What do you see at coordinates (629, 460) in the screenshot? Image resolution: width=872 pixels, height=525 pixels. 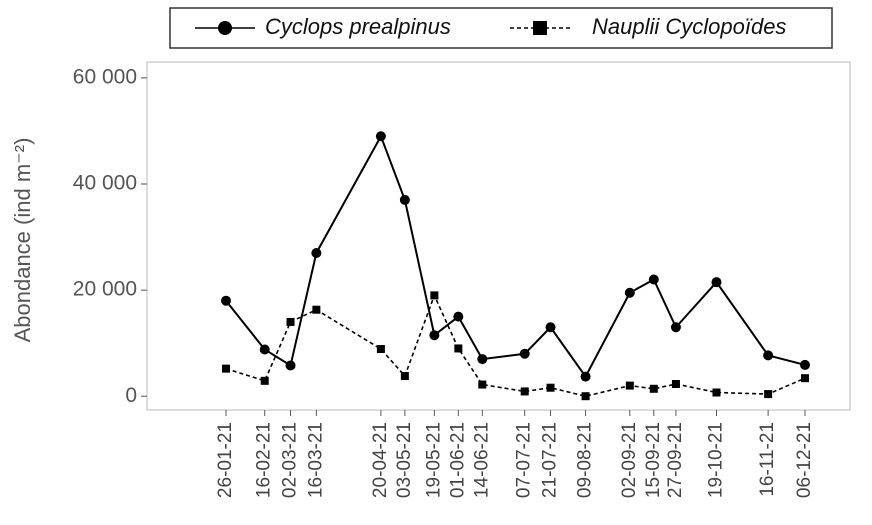 I see `x-tick-label: 02-09-21` at bounding box center [629, 460].